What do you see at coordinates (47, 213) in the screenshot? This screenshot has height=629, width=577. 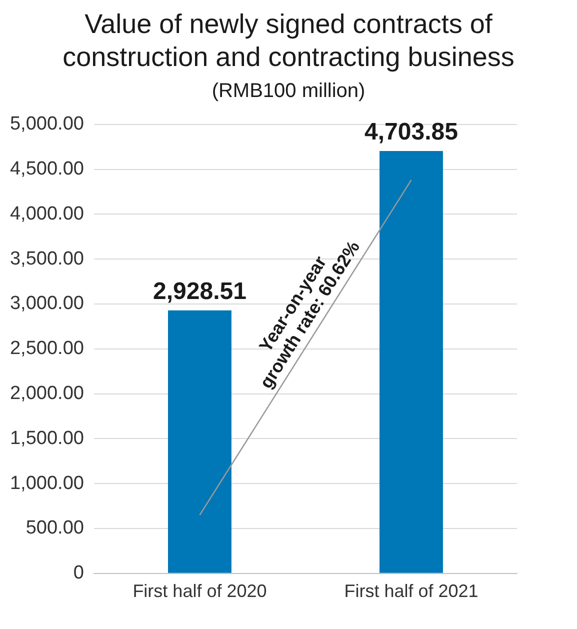 I see `y-tick-label: 4,000.00` at bounding box center [47, 213].